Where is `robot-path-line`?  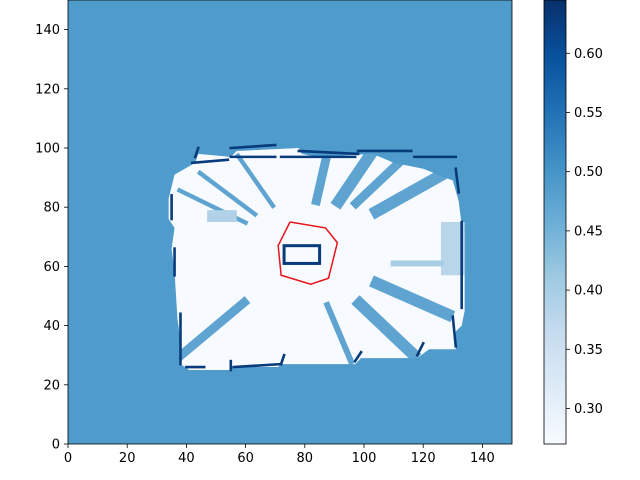 robot-path-line is located at coordinates (308, 253).